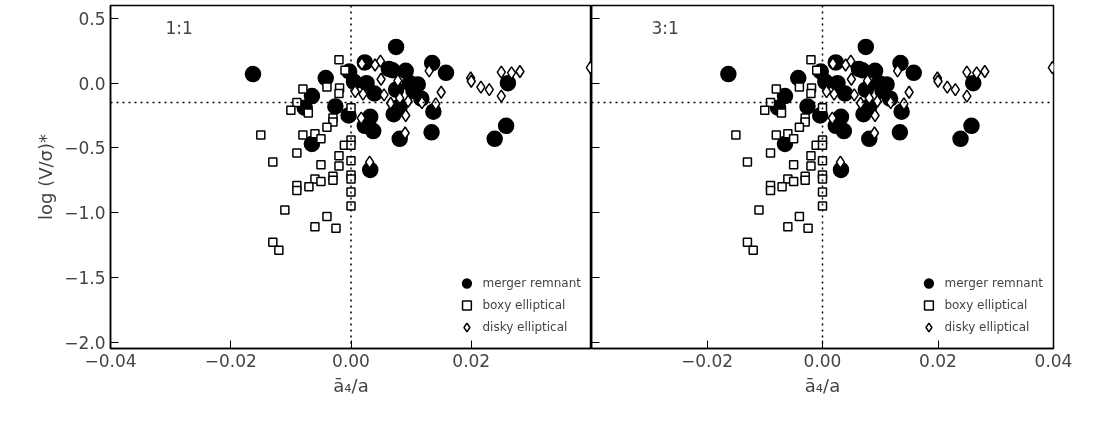  Describe the element at coordinates (1053, 360) in the screenshot. I see `x-tick-label: 0.04` at that location.